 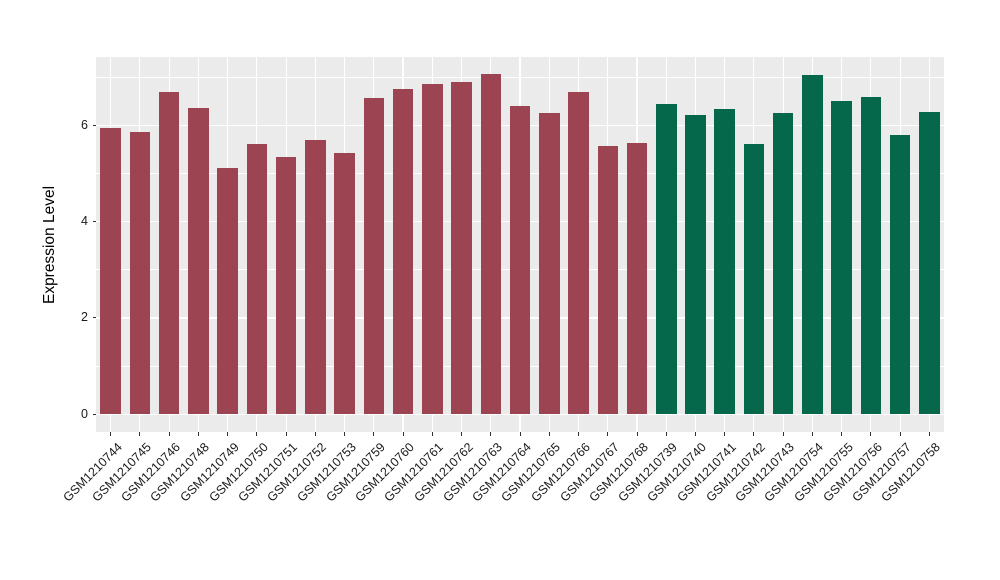 What do you see at coordinates (491, 434) in the screenshot?
I see `x-tick-mark-GSM1210763` at bounding box center [491, 434].